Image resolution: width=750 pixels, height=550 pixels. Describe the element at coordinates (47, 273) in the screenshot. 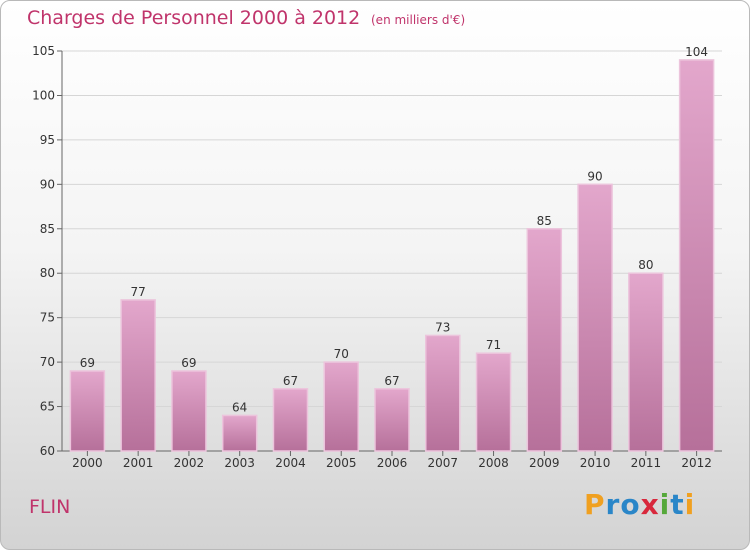

I see `y-tick-label: 80` at that location.